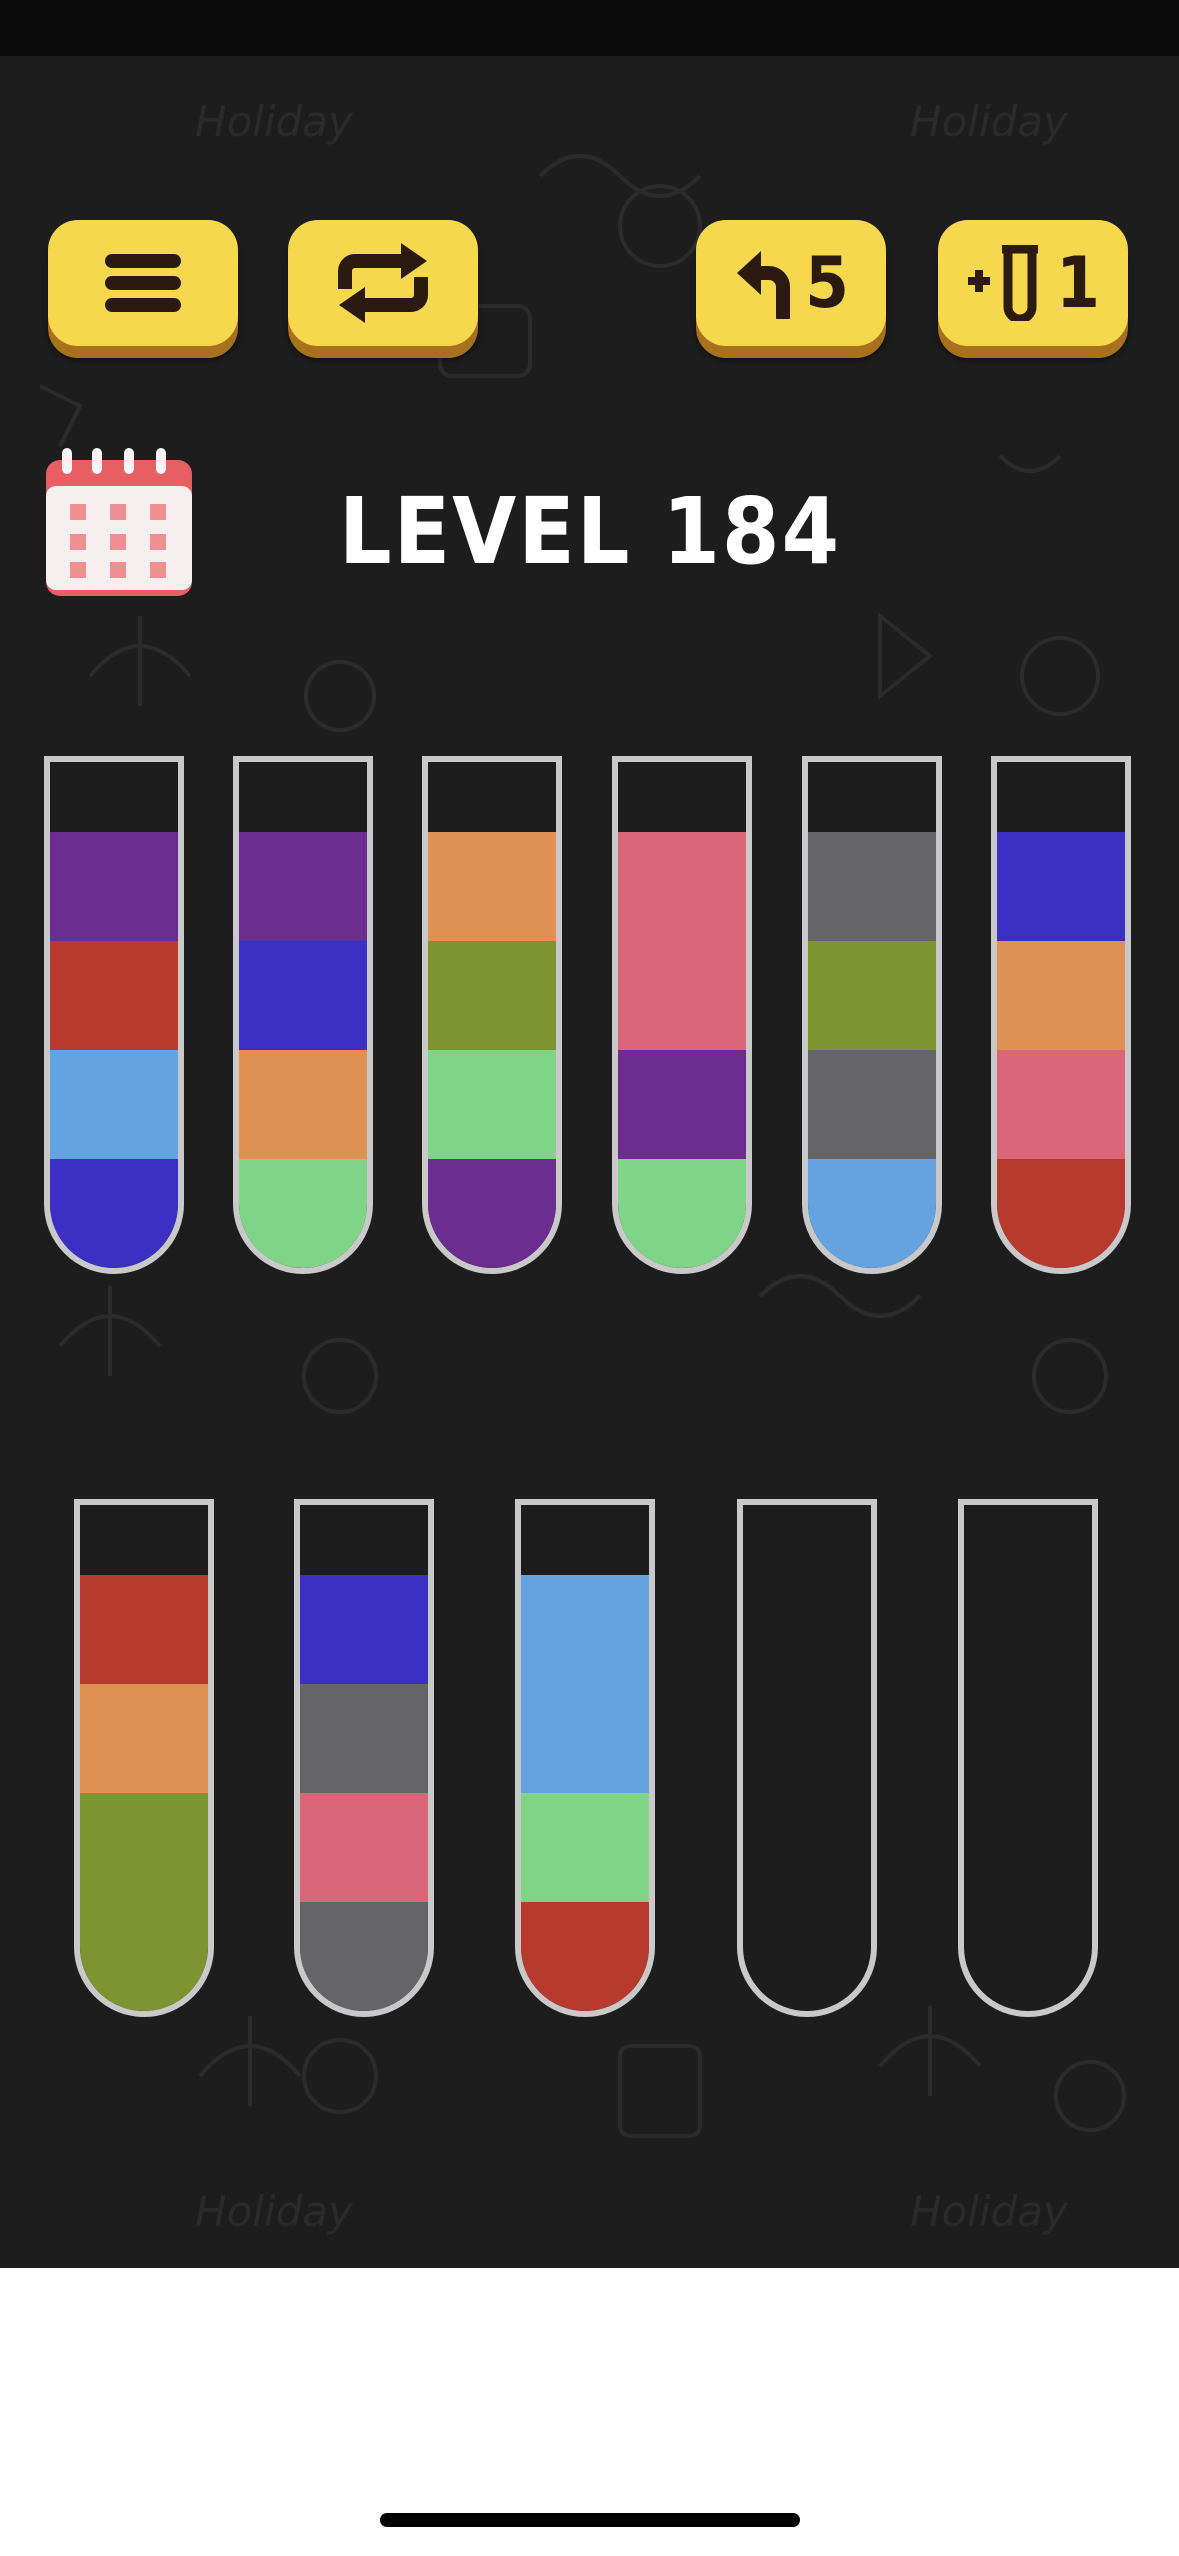 The width and height of the screenshot is (1179, 2556). I want to click on extra-tube-count: 1, so click(1078, 283).